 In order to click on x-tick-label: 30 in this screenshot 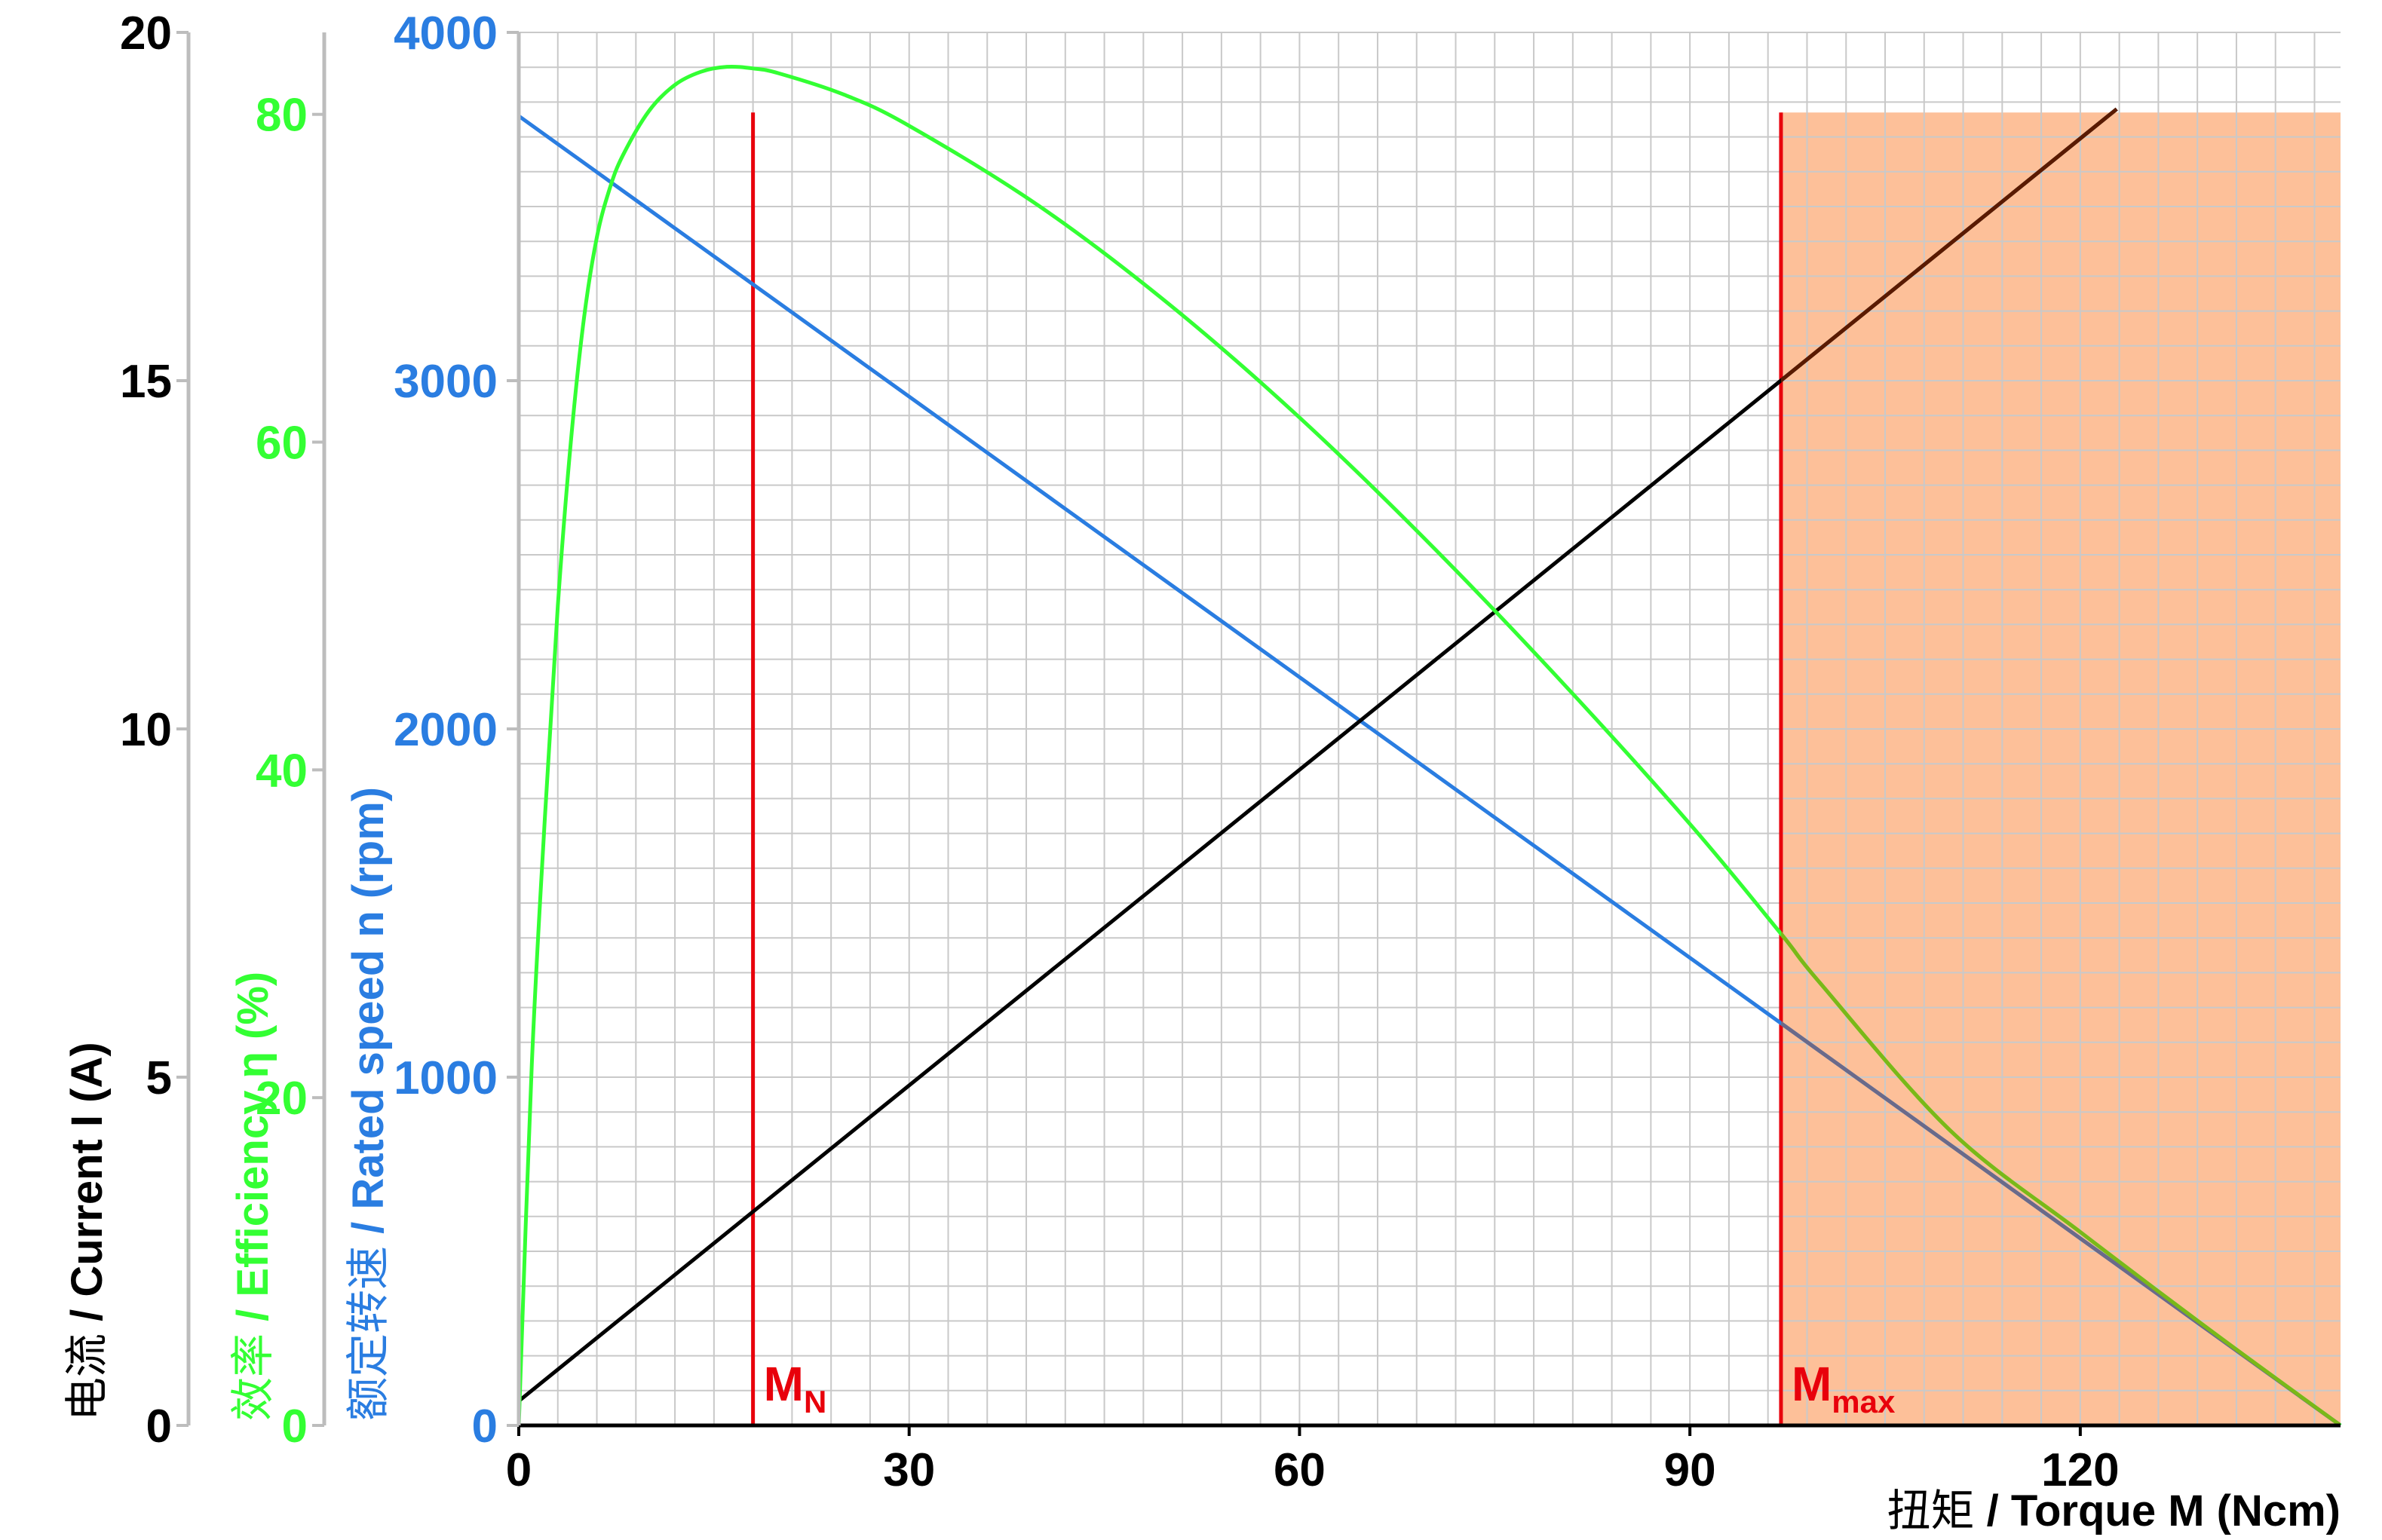, I will do `click(909, 1470)`.